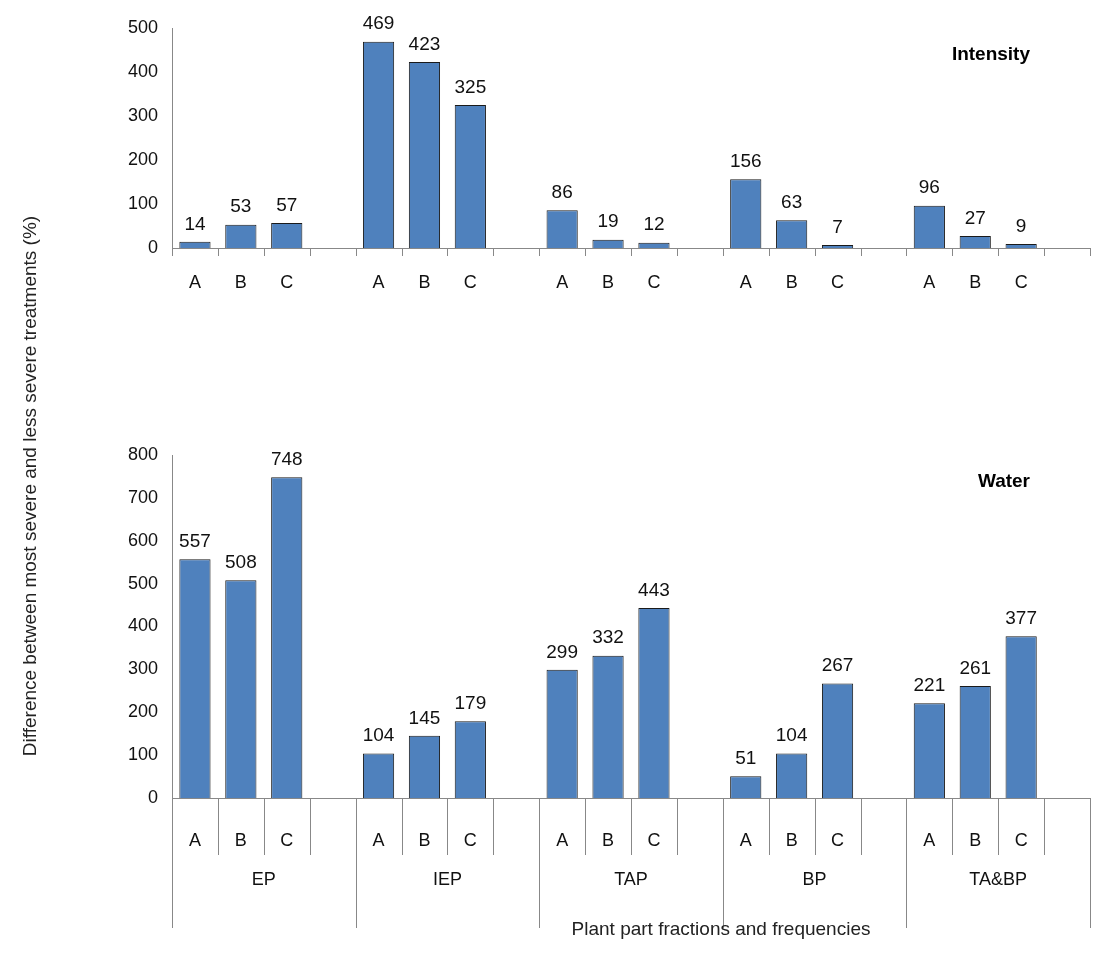  What do you see at coordinates (447, 878) in the screenshot?
I see `text: IEP` at bounding box center [447, 878].